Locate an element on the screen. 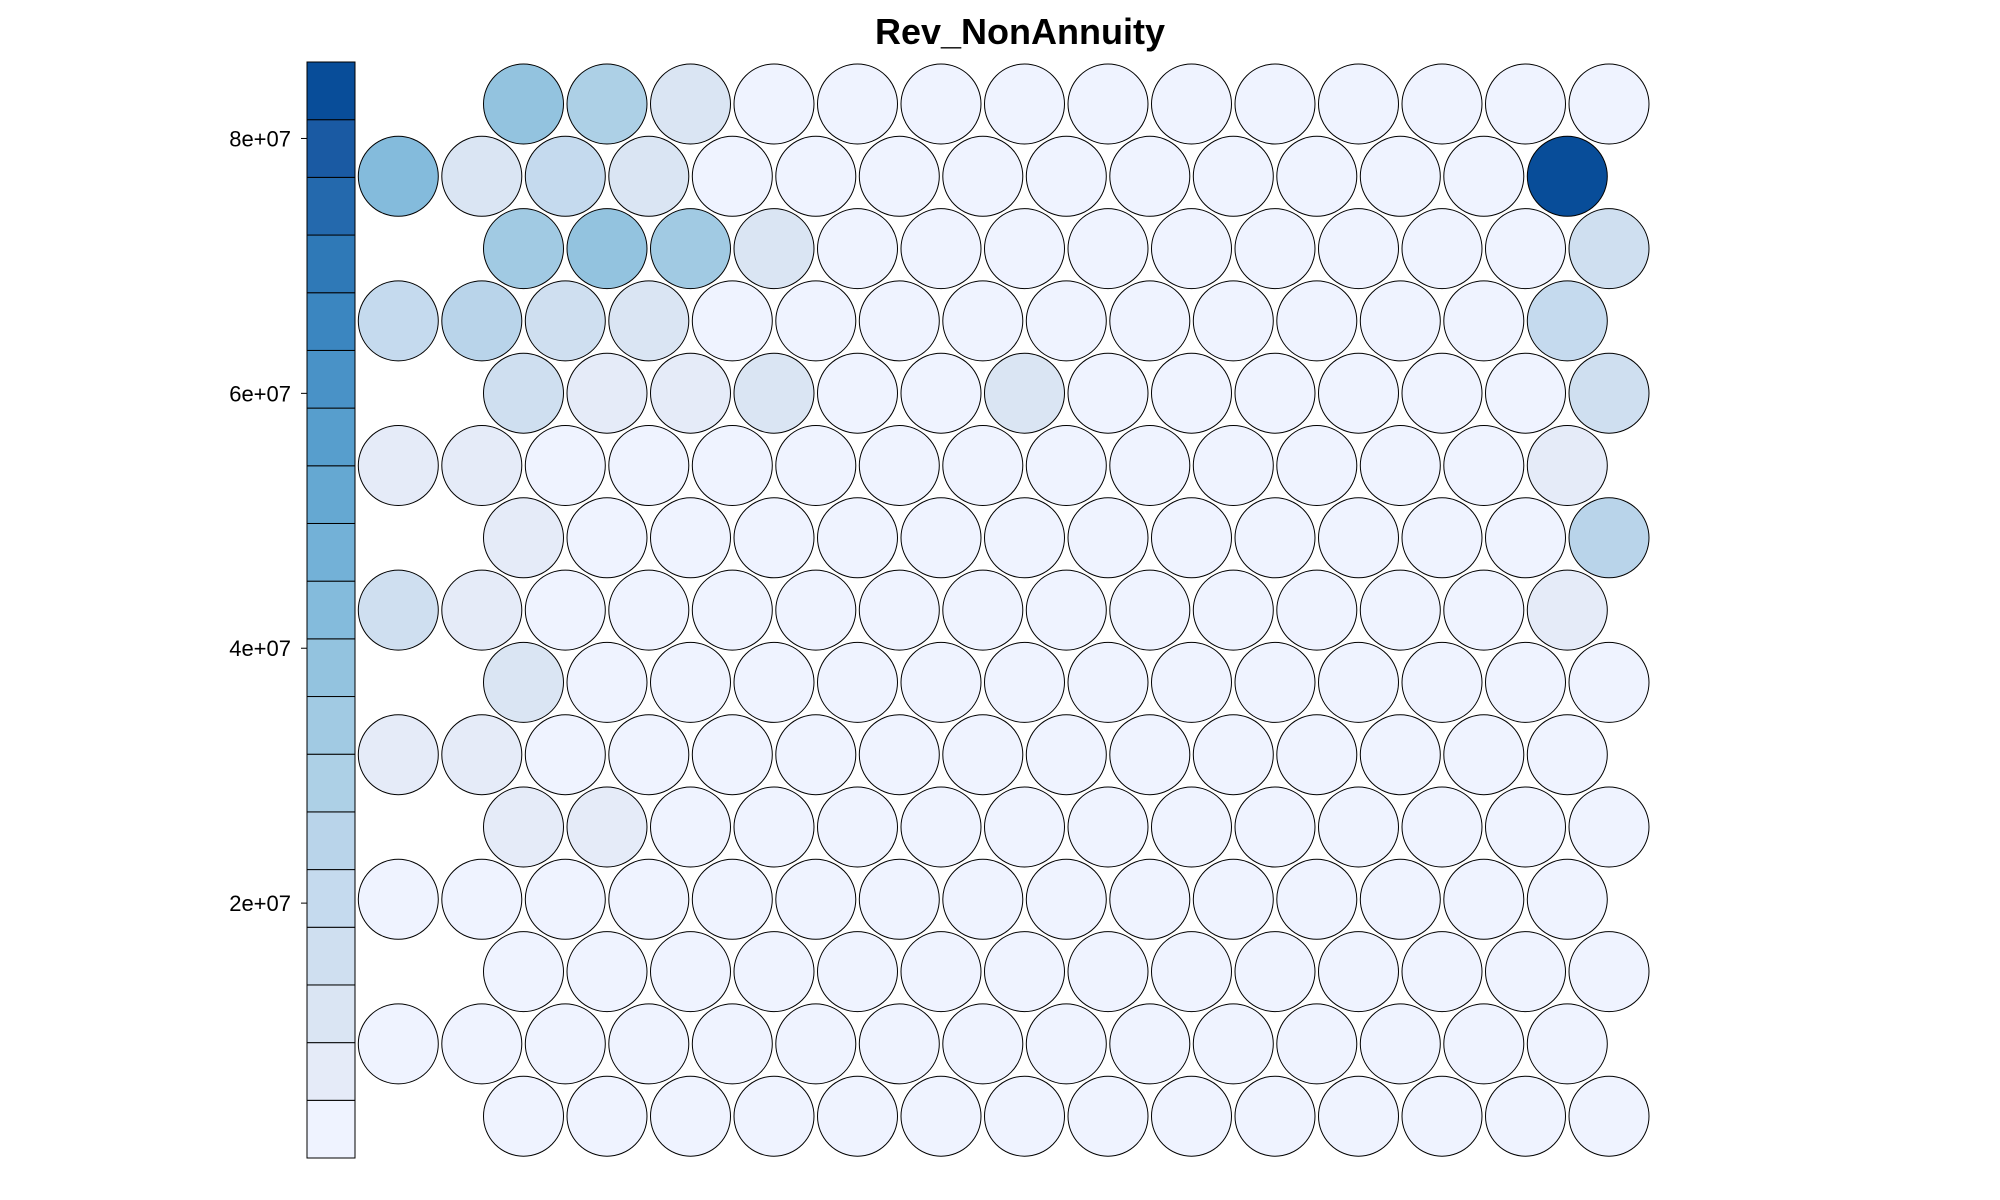 Image resolution: width=2000 pixels, height=1200 pixels. legend-tick-label: 2e+07 is located at coordinates (260, 903).